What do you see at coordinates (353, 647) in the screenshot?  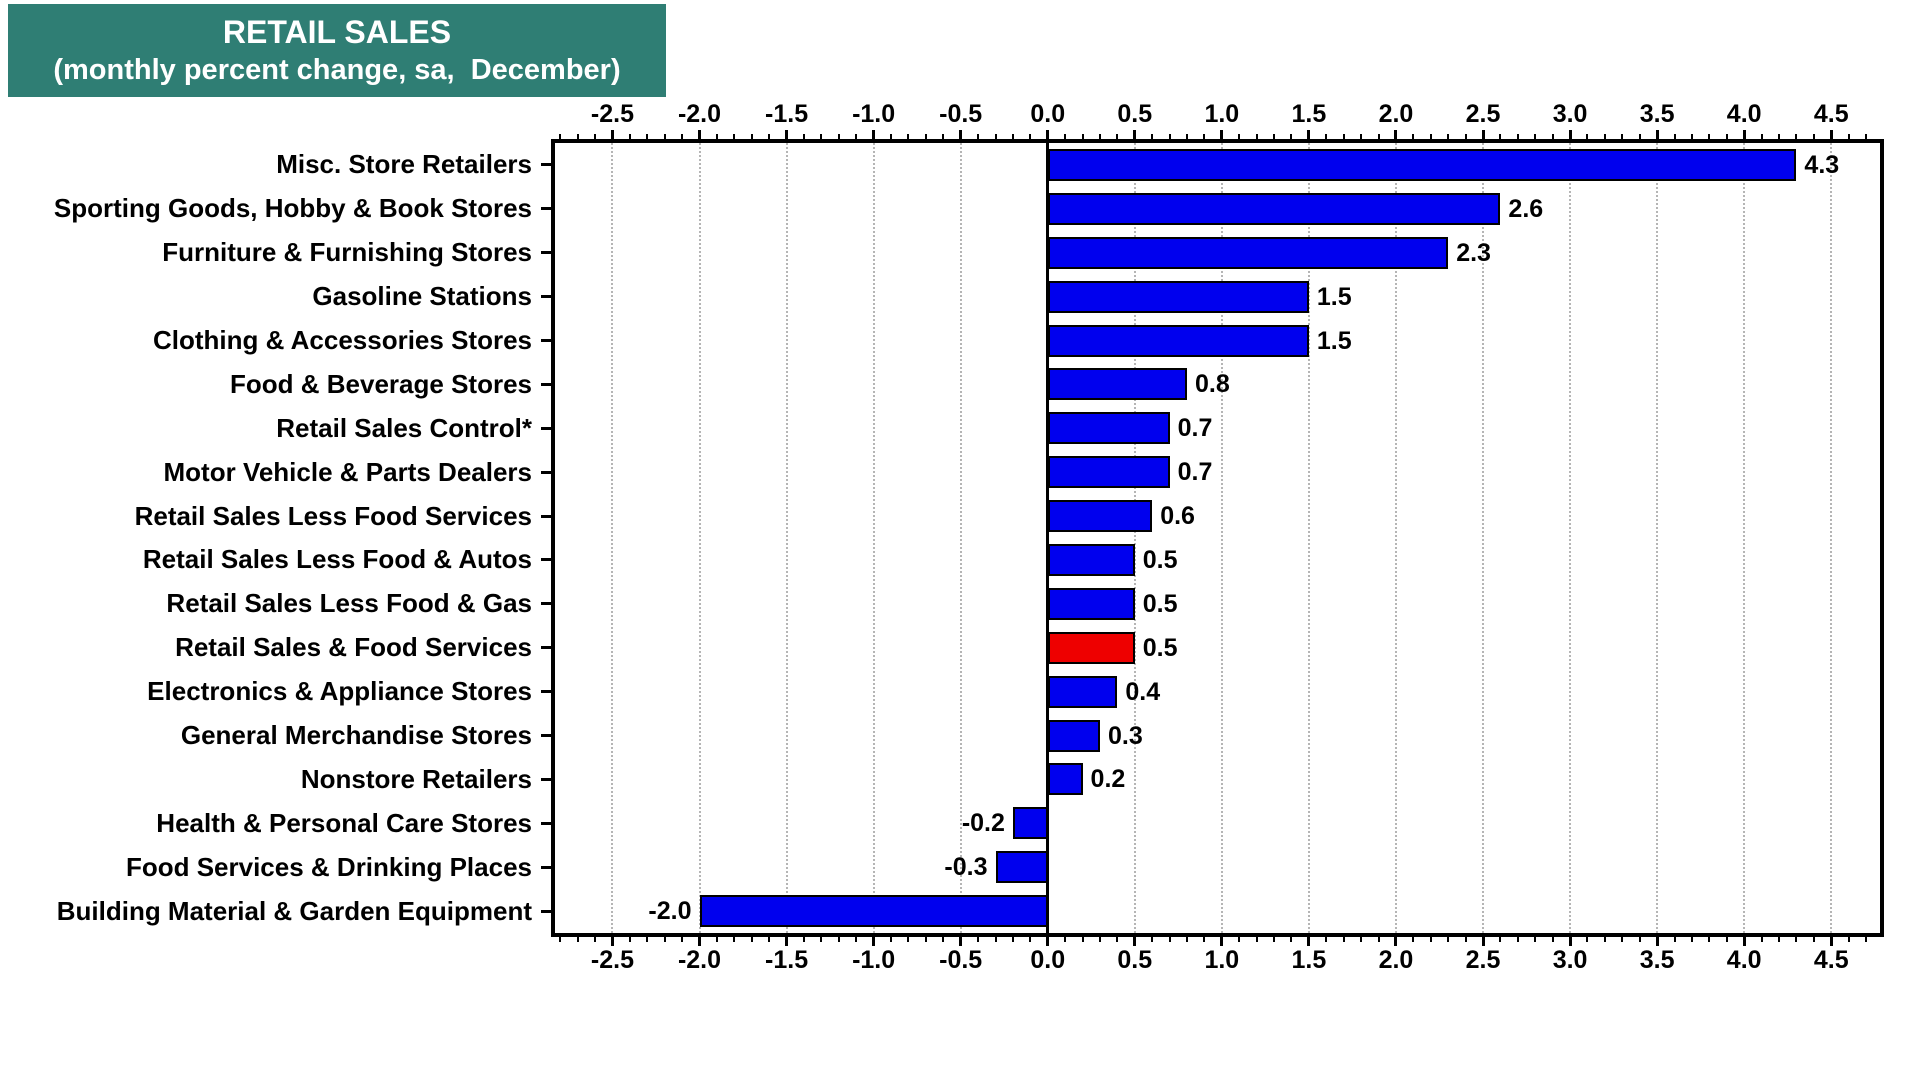 I see `category-label: Retail Sales & Food Services` at bounding box center [353, 647].